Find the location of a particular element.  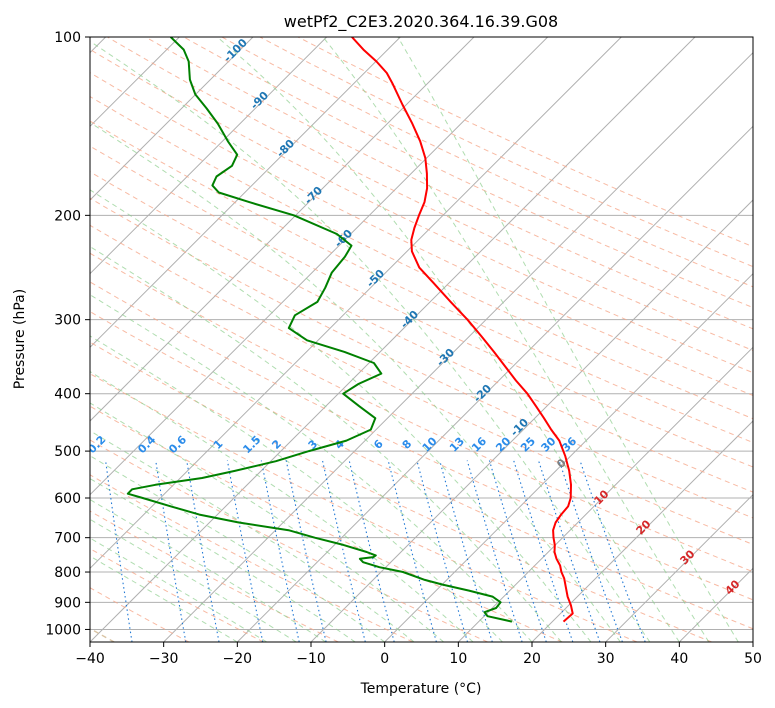

y-tick-label: 900 is located at coordinates (67, 603).